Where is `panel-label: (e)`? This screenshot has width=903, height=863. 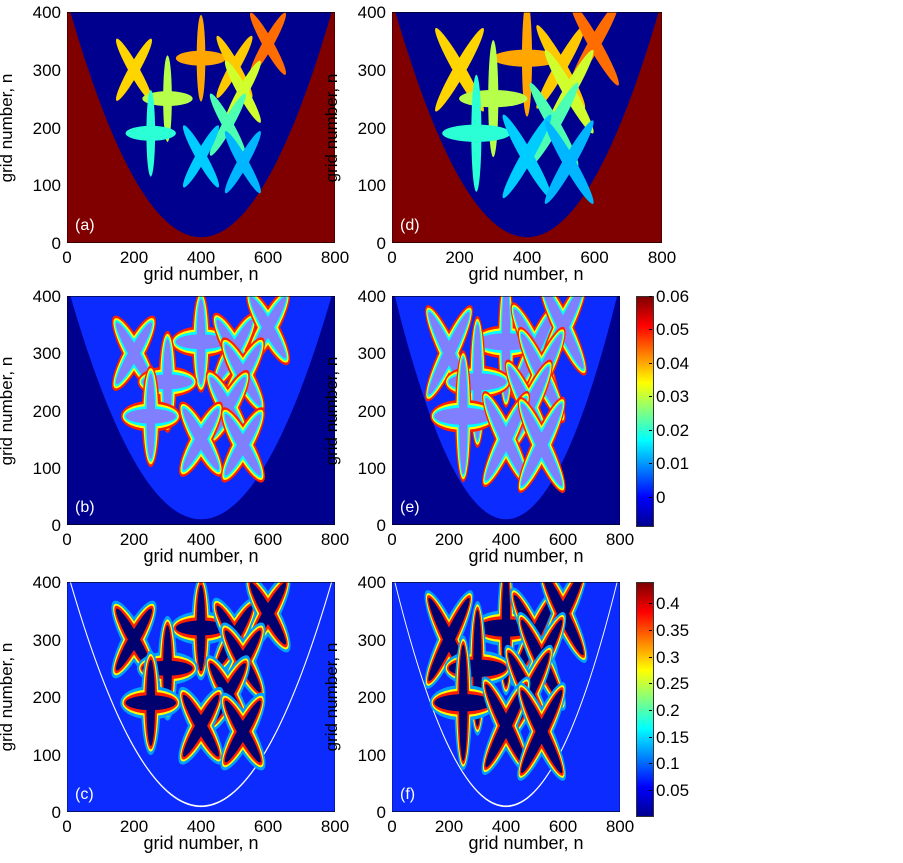
panel-label: (e) is located at coordinates (410, 507).